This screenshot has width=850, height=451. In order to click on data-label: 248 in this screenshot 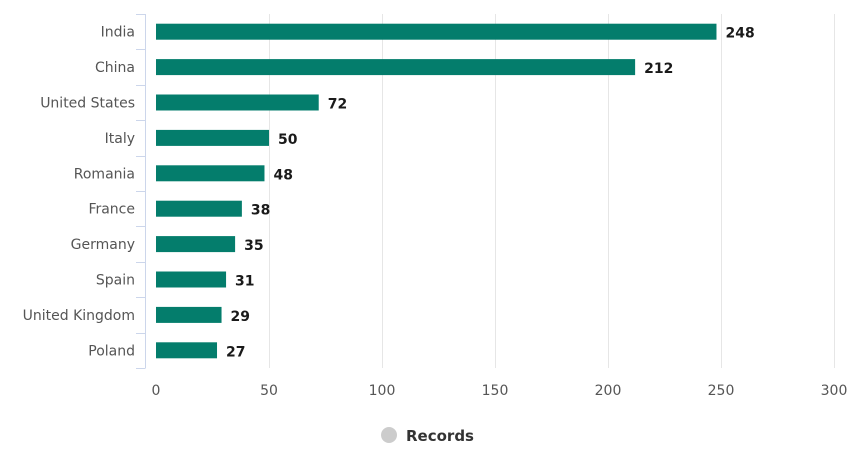, I will do `click(739, 34)`.